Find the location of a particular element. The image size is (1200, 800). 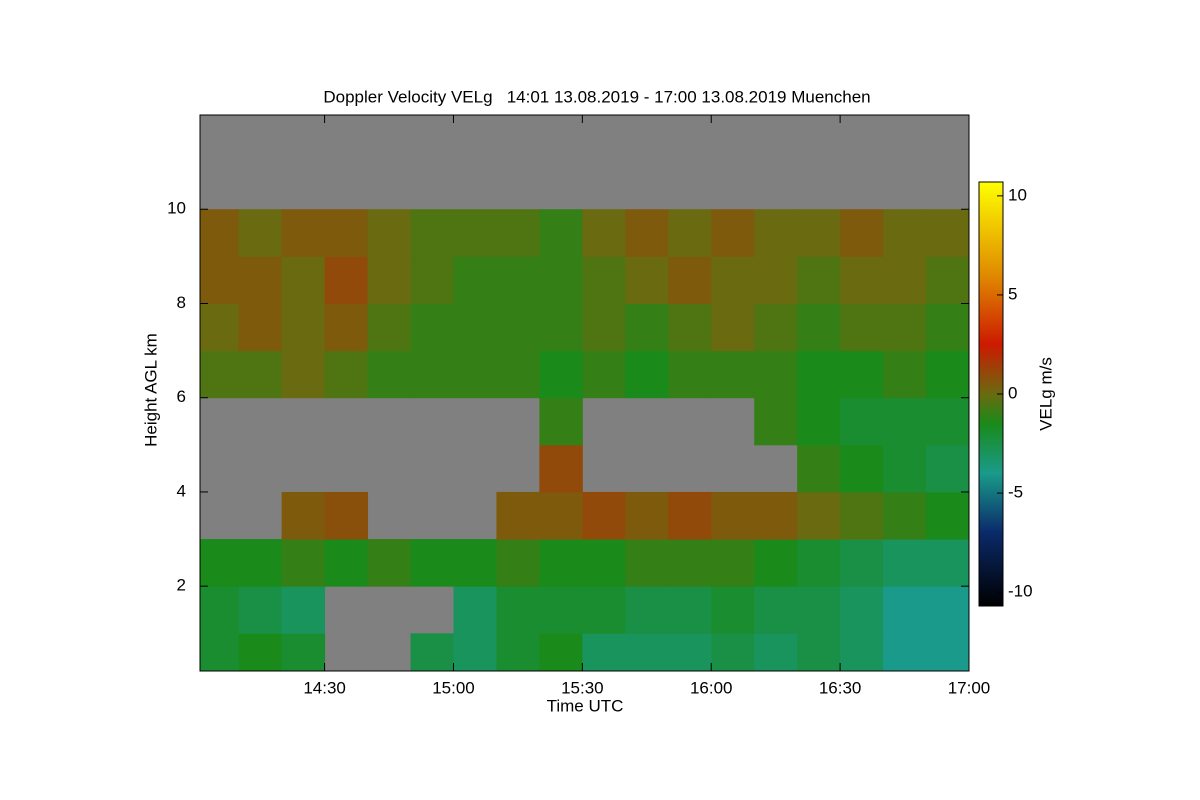

x-tick-label: 14:30 is located at coordinates (324, 687).